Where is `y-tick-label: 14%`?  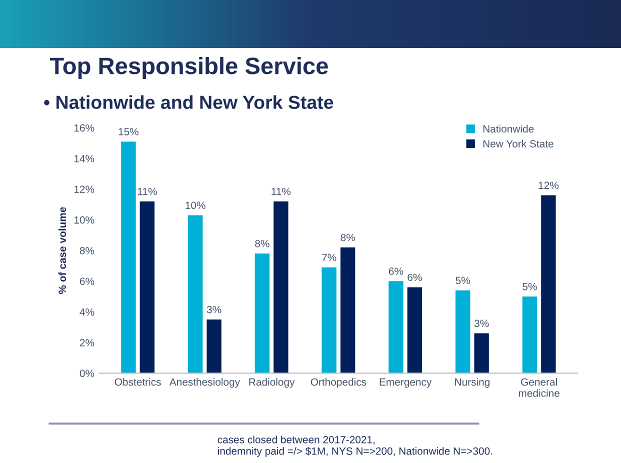 y-tick-label: 14% is located at coordinates (84, 158).